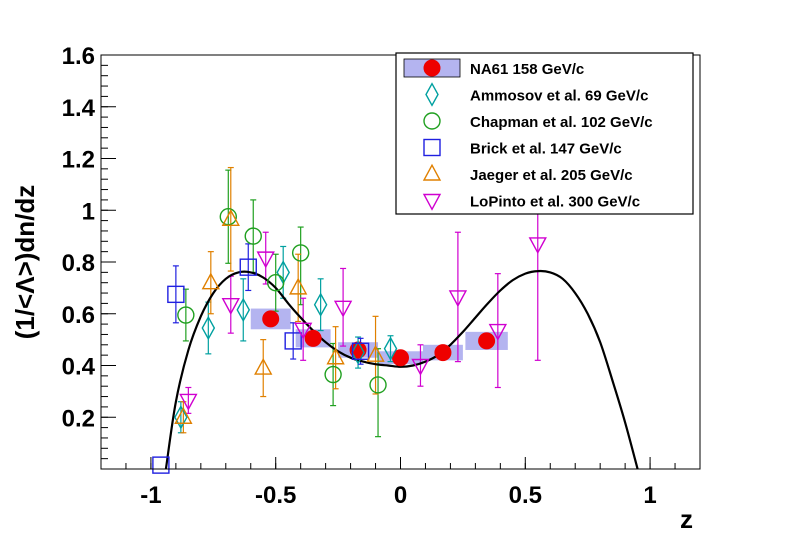  What do you see at coordinates (275, 495) in the screenshot?
I see `x-tick-label: -0.5` at bounding box center [275, 495].